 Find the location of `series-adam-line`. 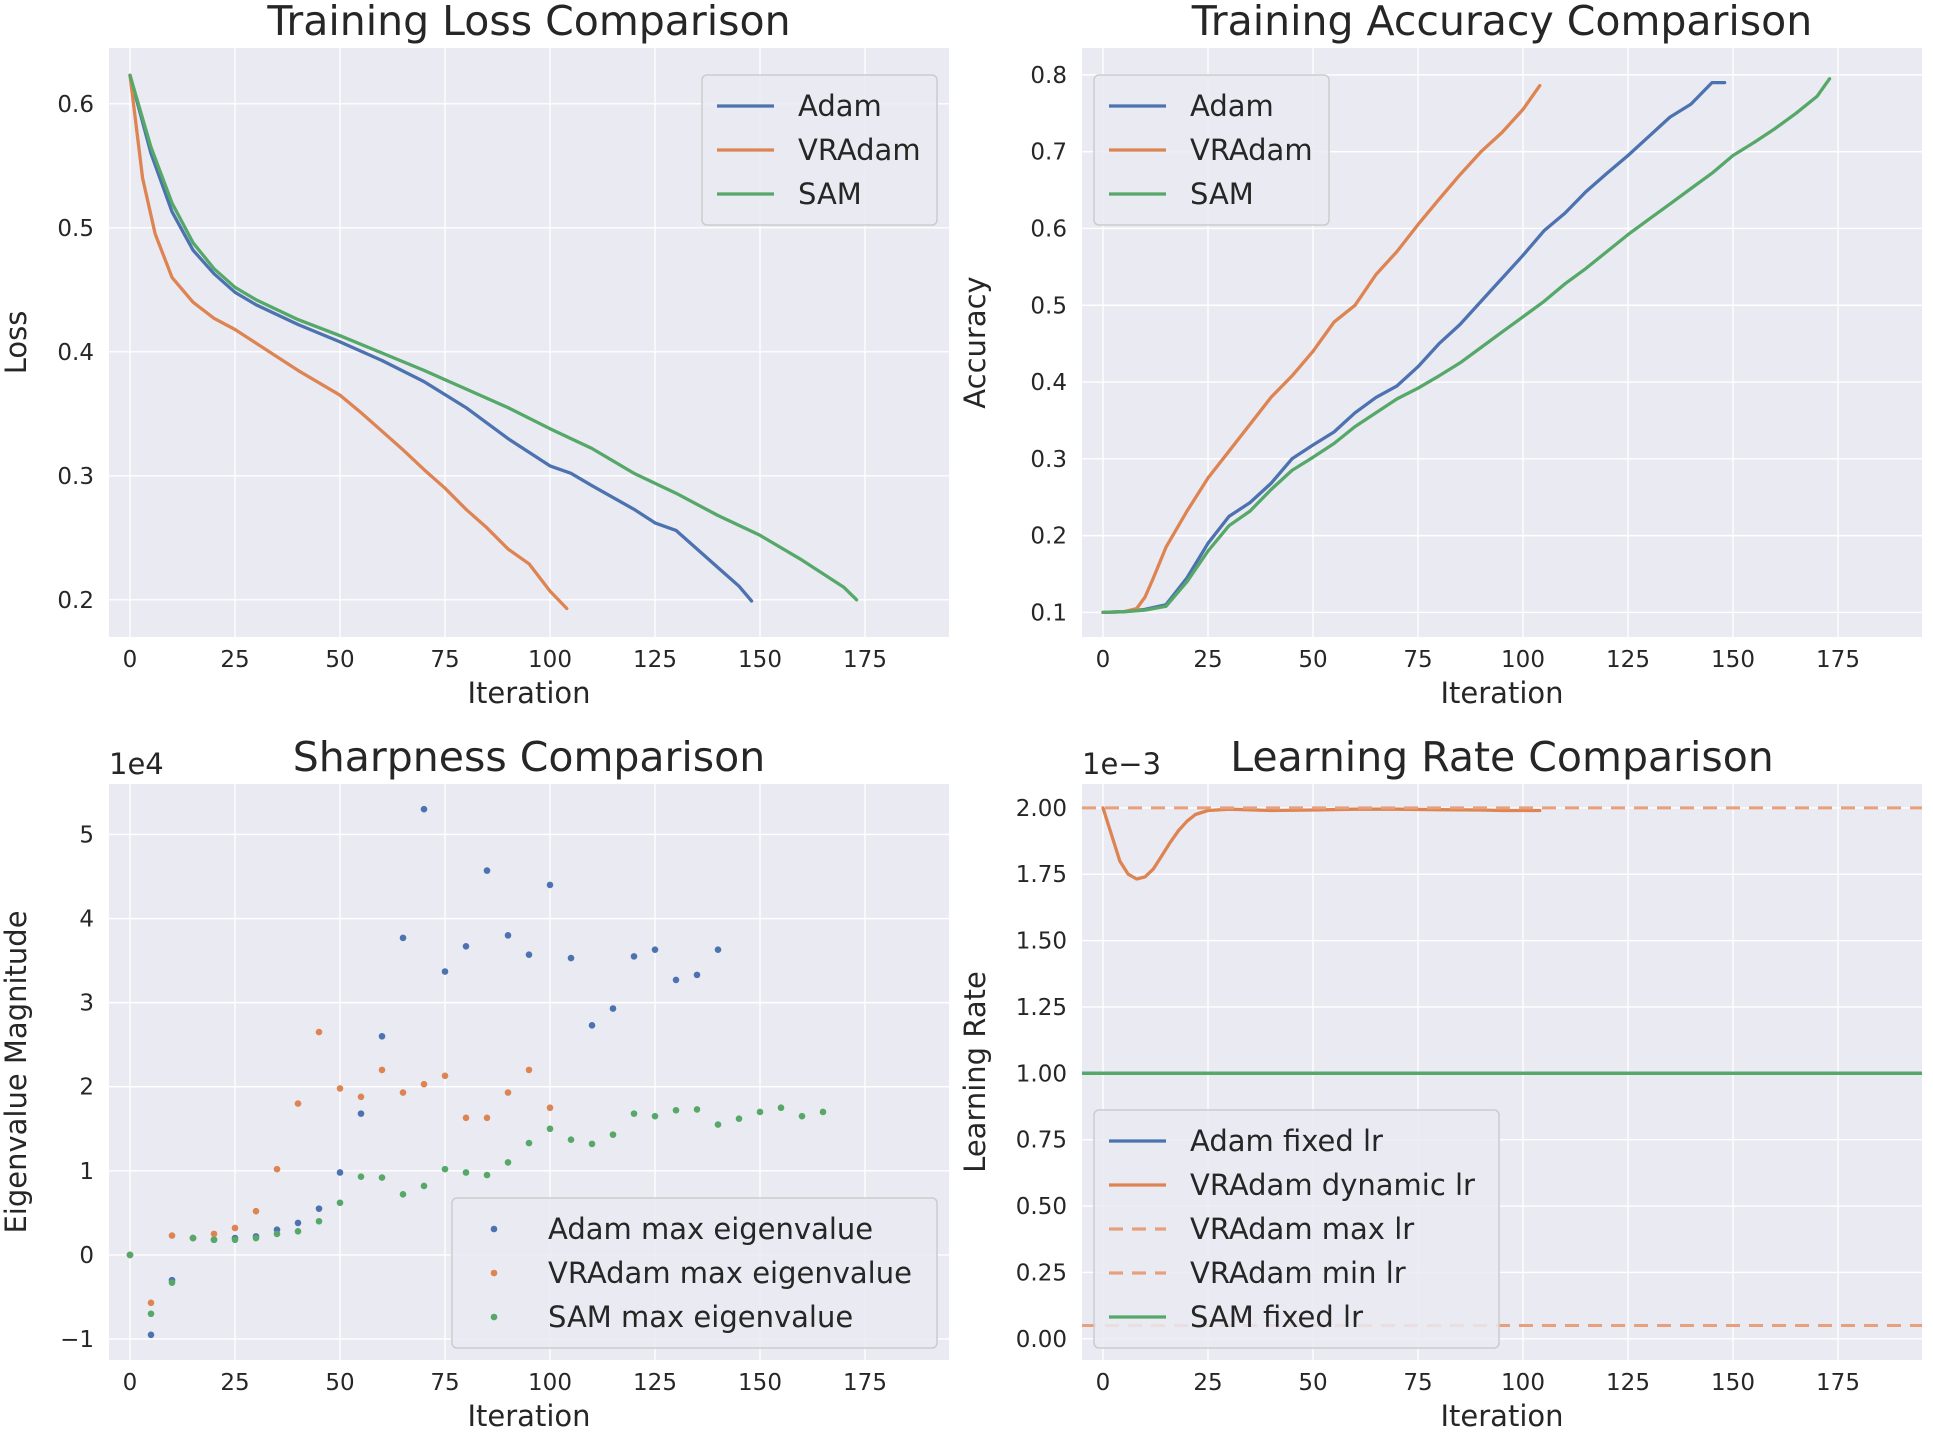

series-adam-line is located at coordinates (441, 338).